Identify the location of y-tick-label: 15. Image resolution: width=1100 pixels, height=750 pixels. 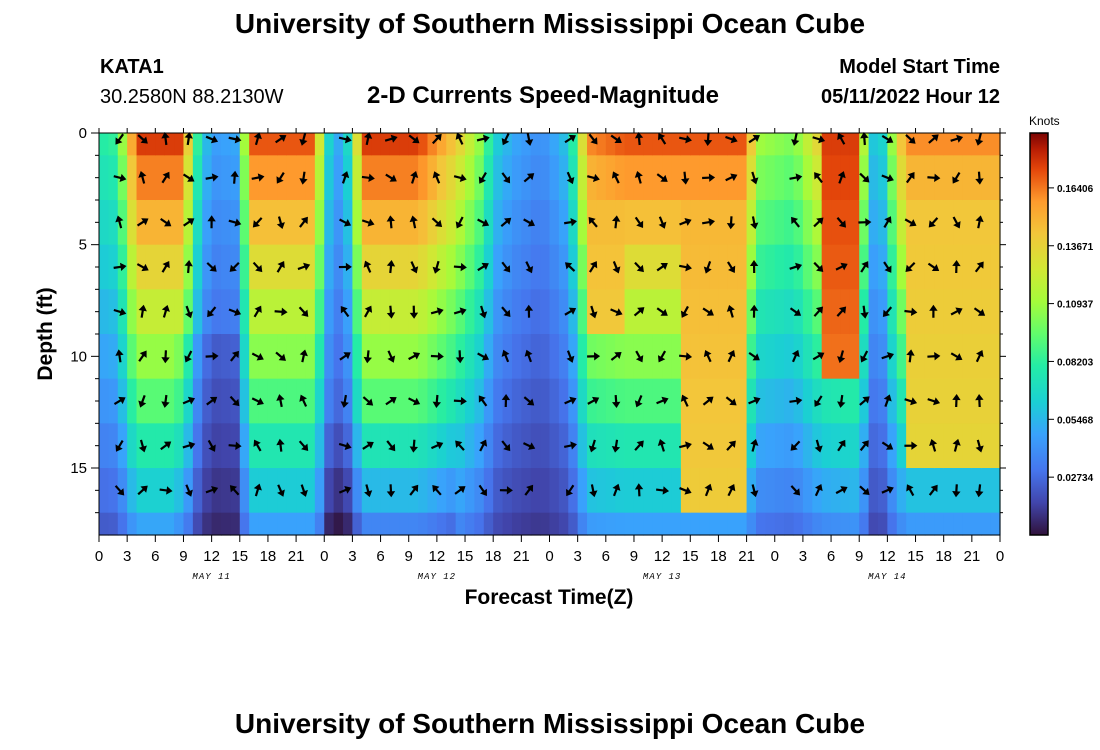
(78, 468).